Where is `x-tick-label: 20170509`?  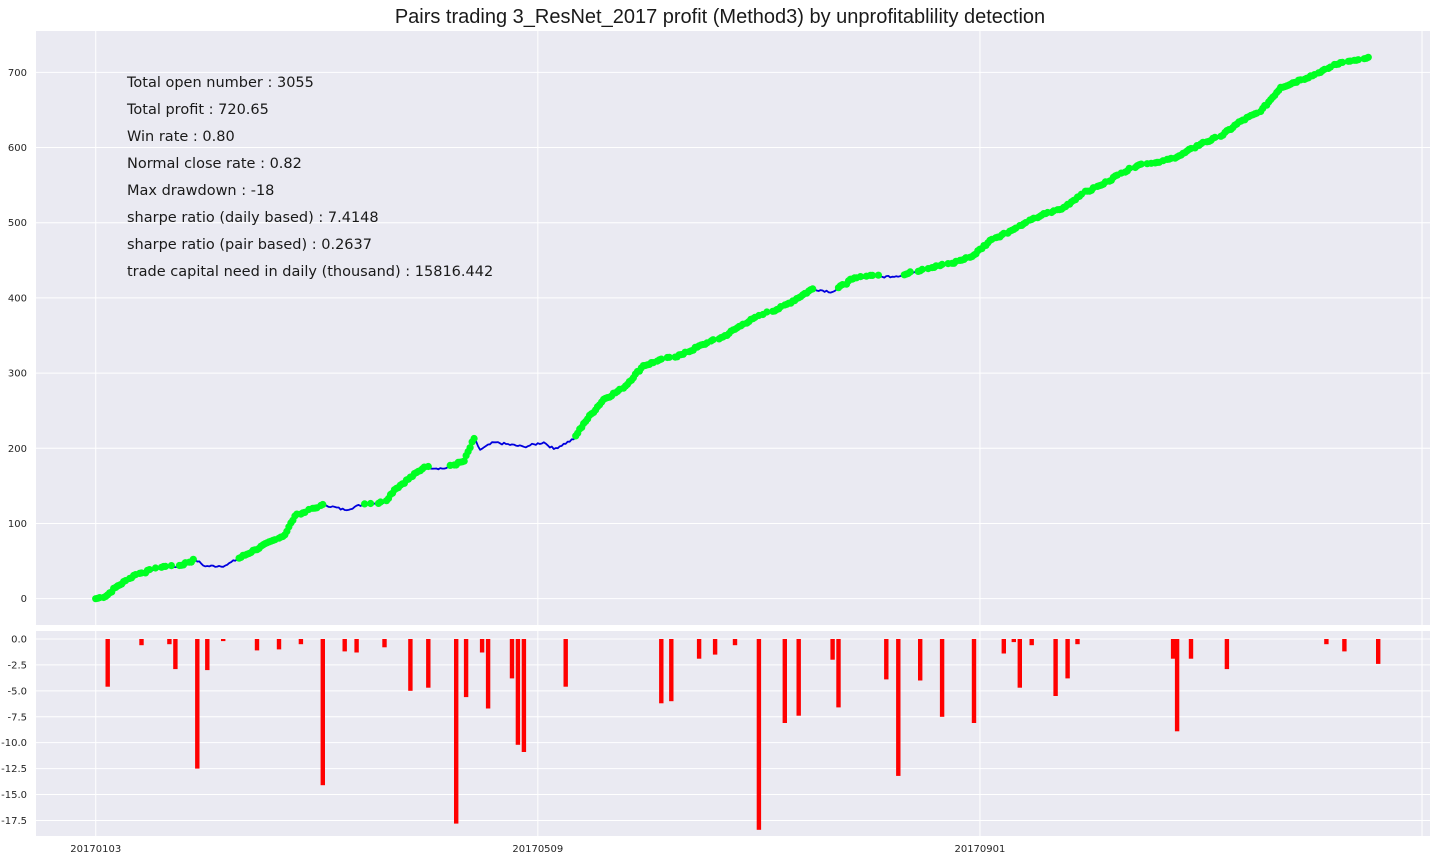 x-tick-label: 20170509 is located at coordinates (537, 849).